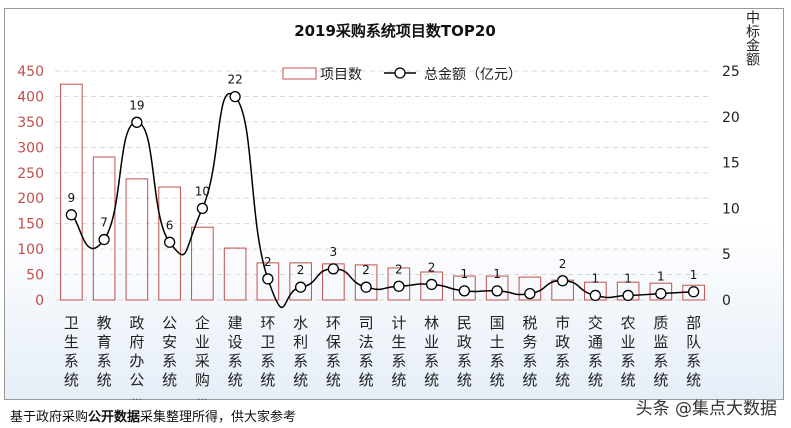  What do you see at coordinates (72, 198) in the screenshot?
I see `data-label: 9` at bounding box center [72, 198].